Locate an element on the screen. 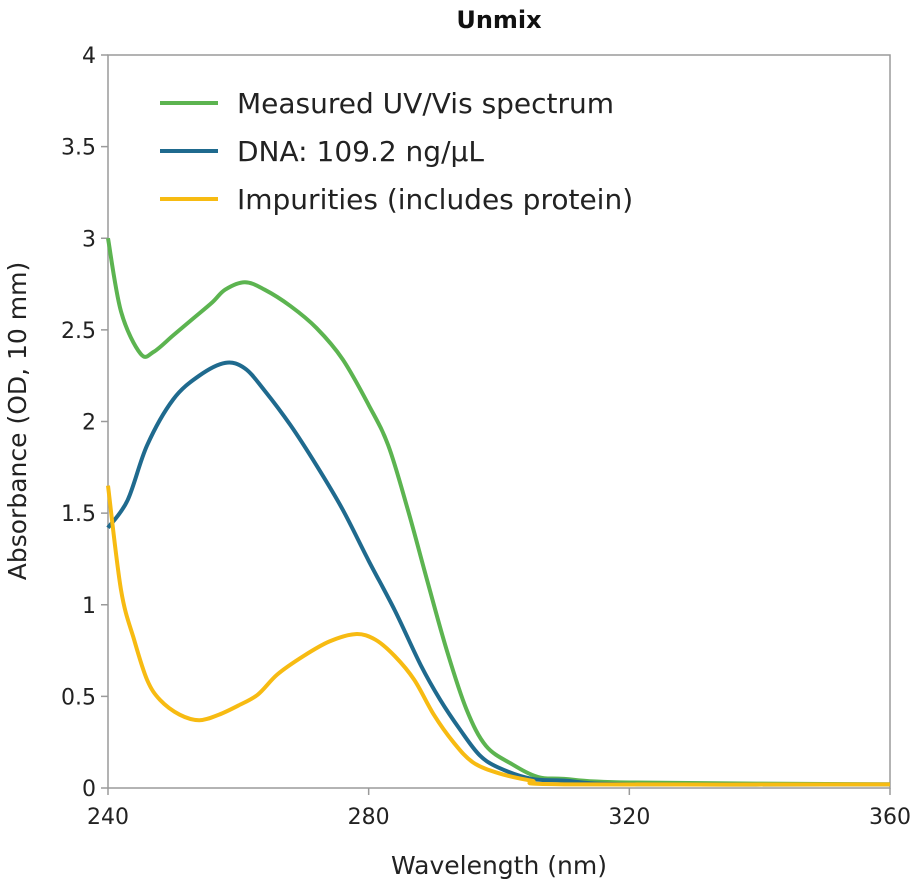  legend-label: Impurities (includes protein) is located at coordinates (435, 199).